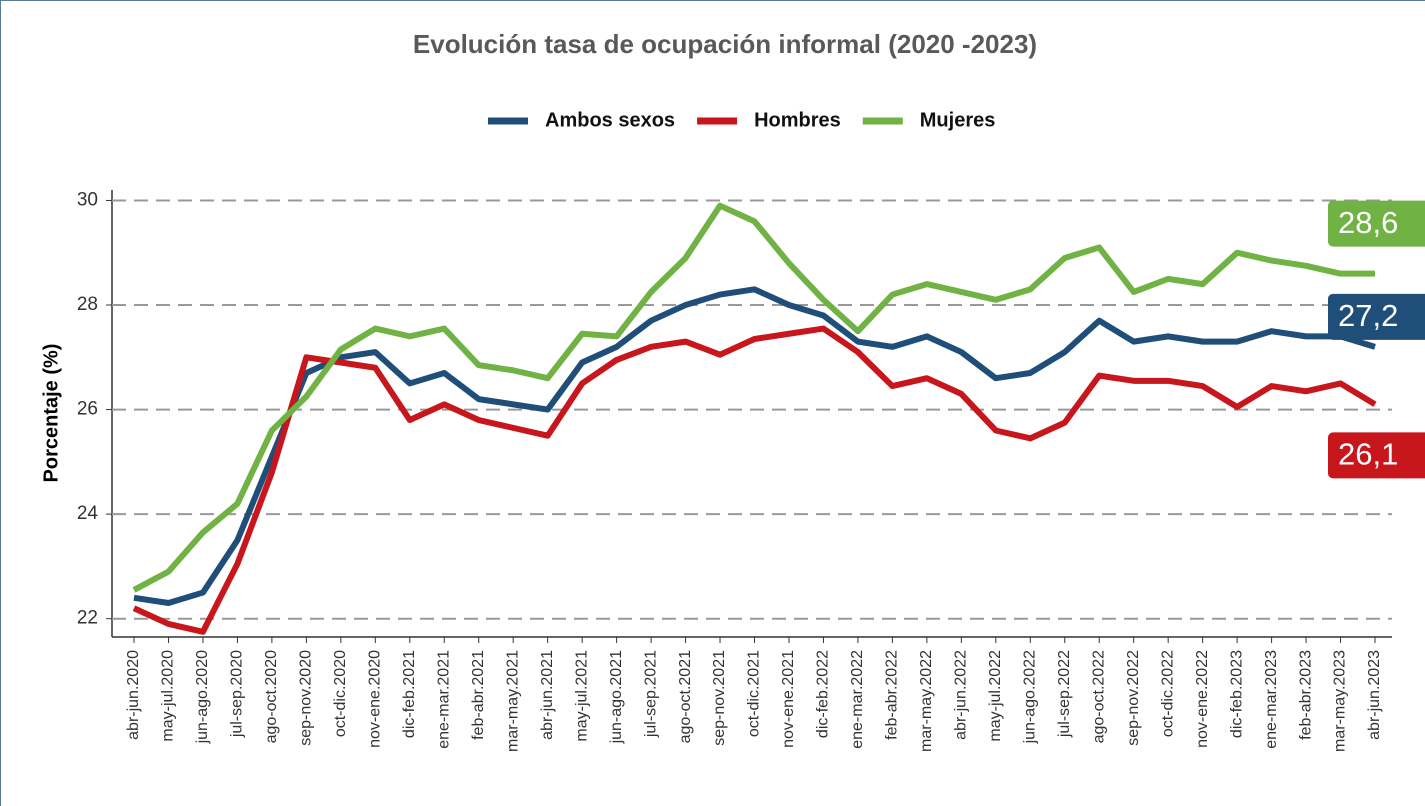  Describe the element at coordinates (51, 413) in the screenshot. I see `y-axis-label: Porcentaje (%)` at that location.